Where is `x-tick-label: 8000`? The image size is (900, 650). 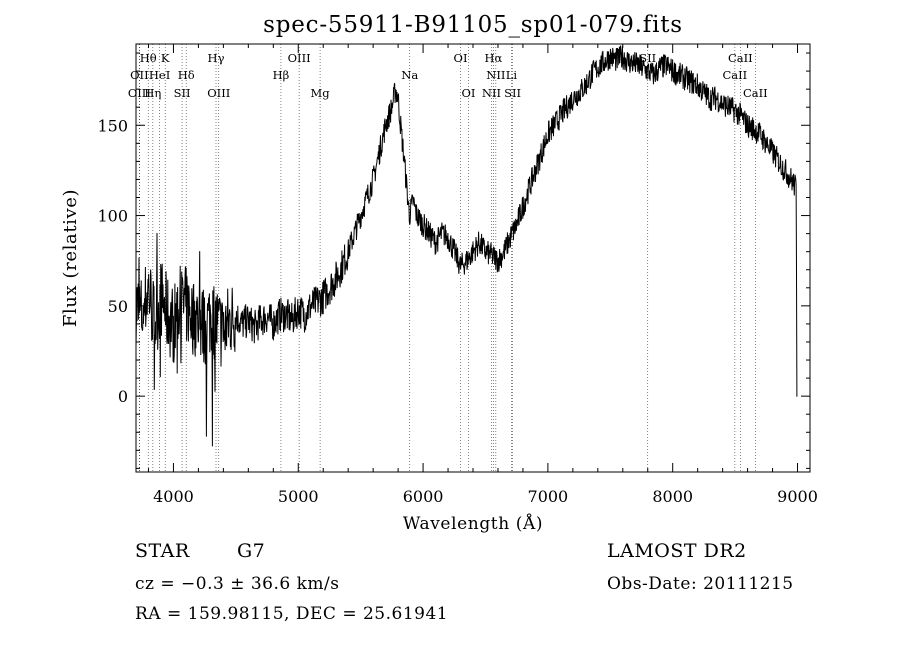 x-tick-label: 8000 is located at coordinates (672, 496).